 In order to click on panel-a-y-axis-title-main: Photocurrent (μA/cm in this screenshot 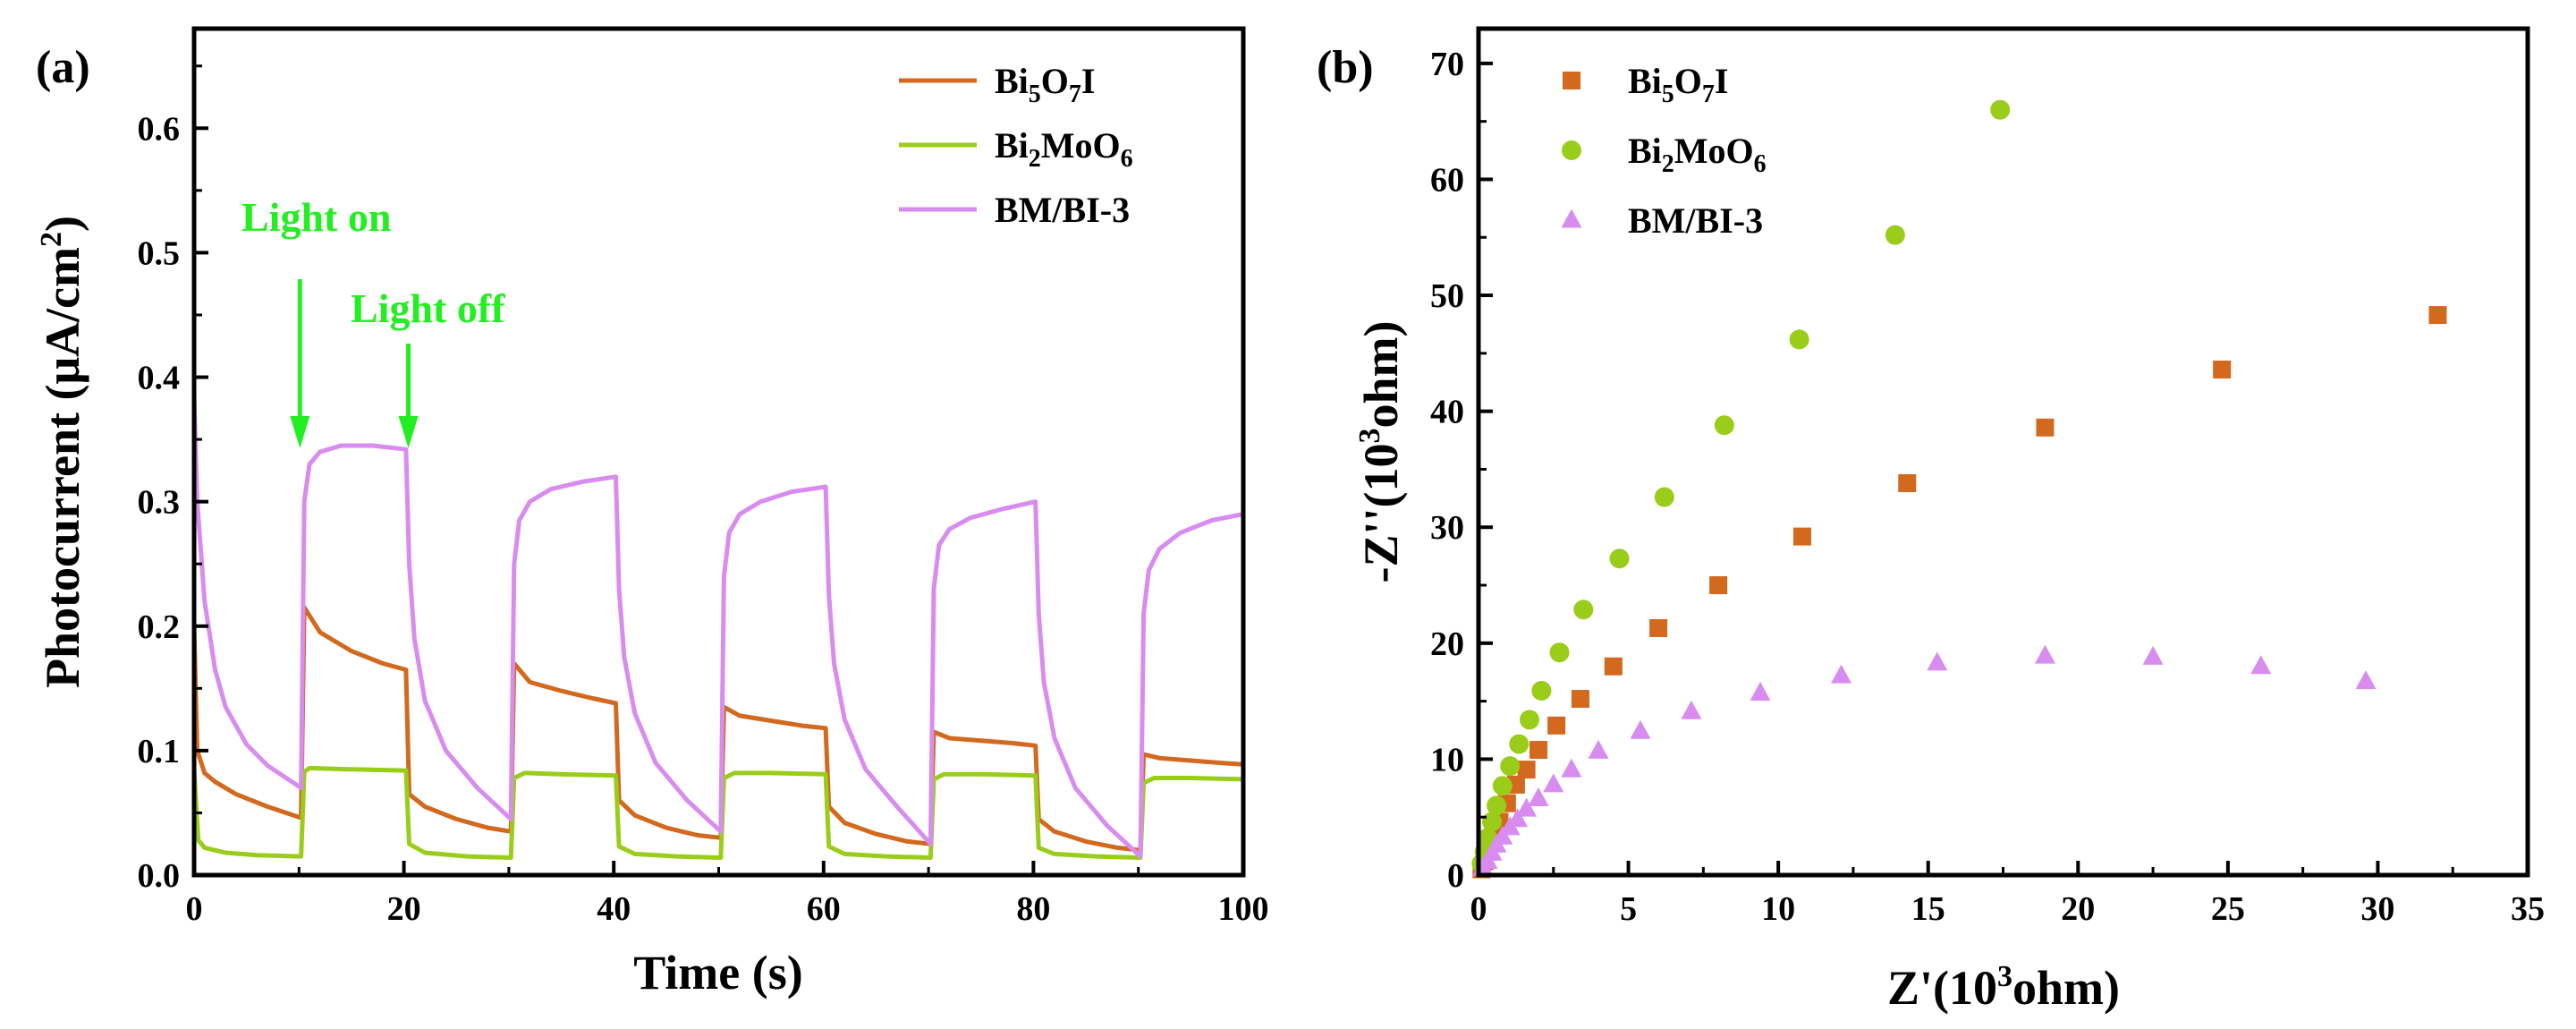, I will do `click(62, 467)`.